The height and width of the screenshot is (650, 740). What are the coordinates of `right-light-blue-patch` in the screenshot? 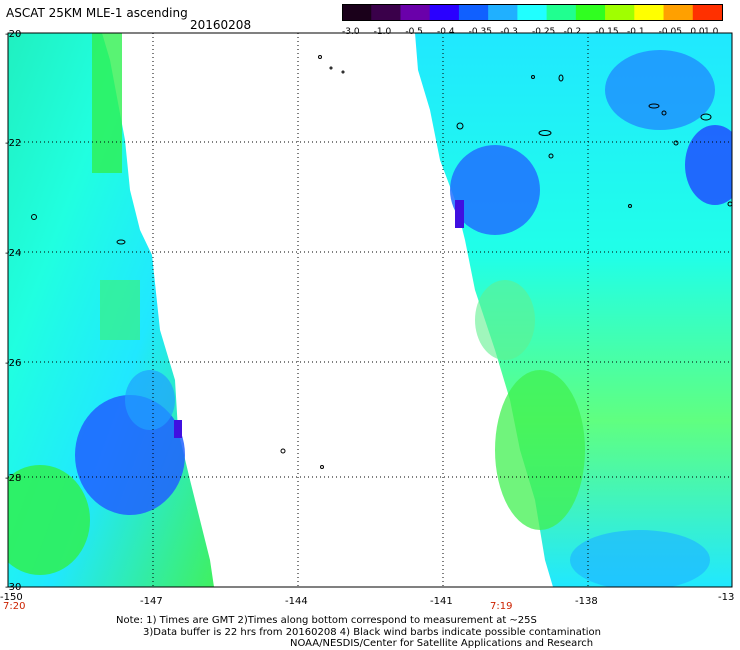 It's located at (640, 558).